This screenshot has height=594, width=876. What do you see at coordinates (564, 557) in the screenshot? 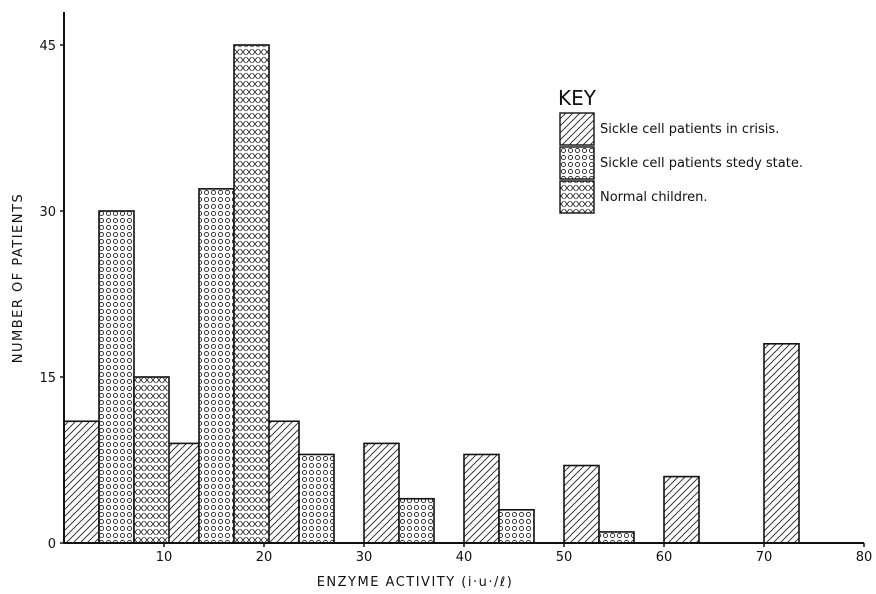
I see `x-tick-label: 50` at bounding box center [564, 557].